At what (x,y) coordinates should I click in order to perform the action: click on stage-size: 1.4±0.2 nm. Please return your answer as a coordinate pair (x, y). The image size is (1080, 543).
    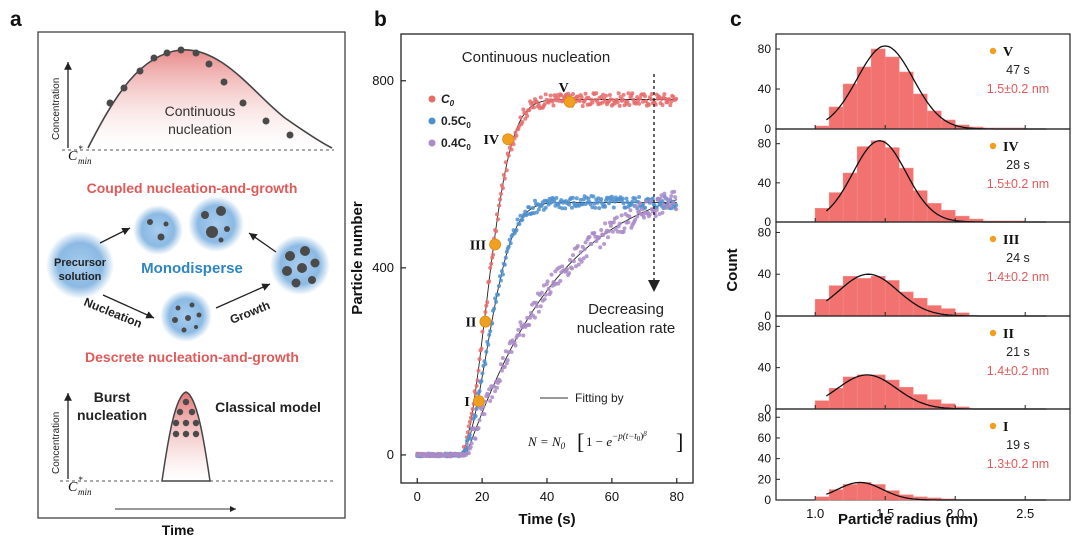
    Looking at the image, I should click on (1018, 277).